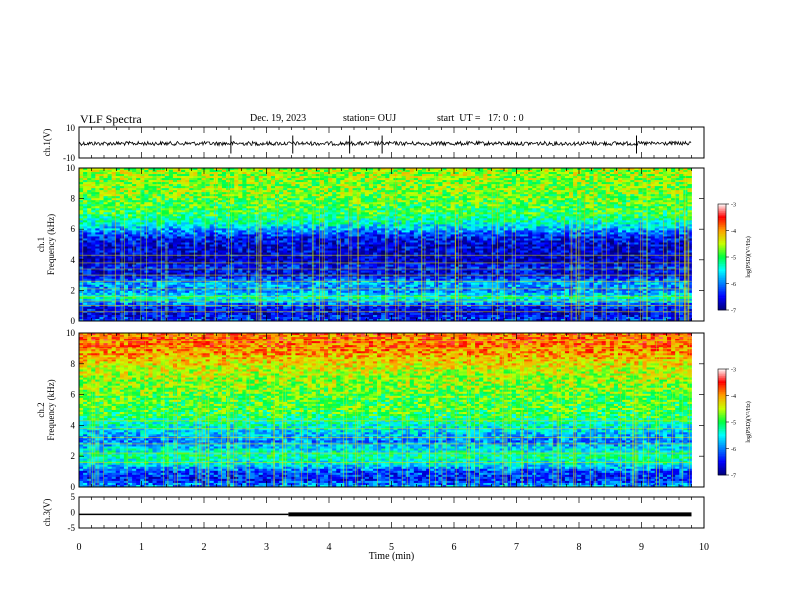 The image size is (792, 612). Describe the element at coordinates (385, 144) in the screenshot. I see `ch1-waveform-line` at that location.